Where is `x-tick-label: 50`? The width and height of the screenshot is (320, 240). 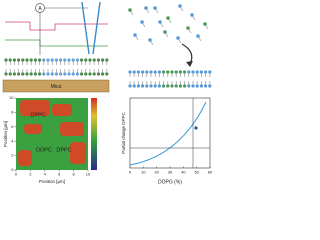
x-tick-label: 50 is located at coordinates (196, 172).